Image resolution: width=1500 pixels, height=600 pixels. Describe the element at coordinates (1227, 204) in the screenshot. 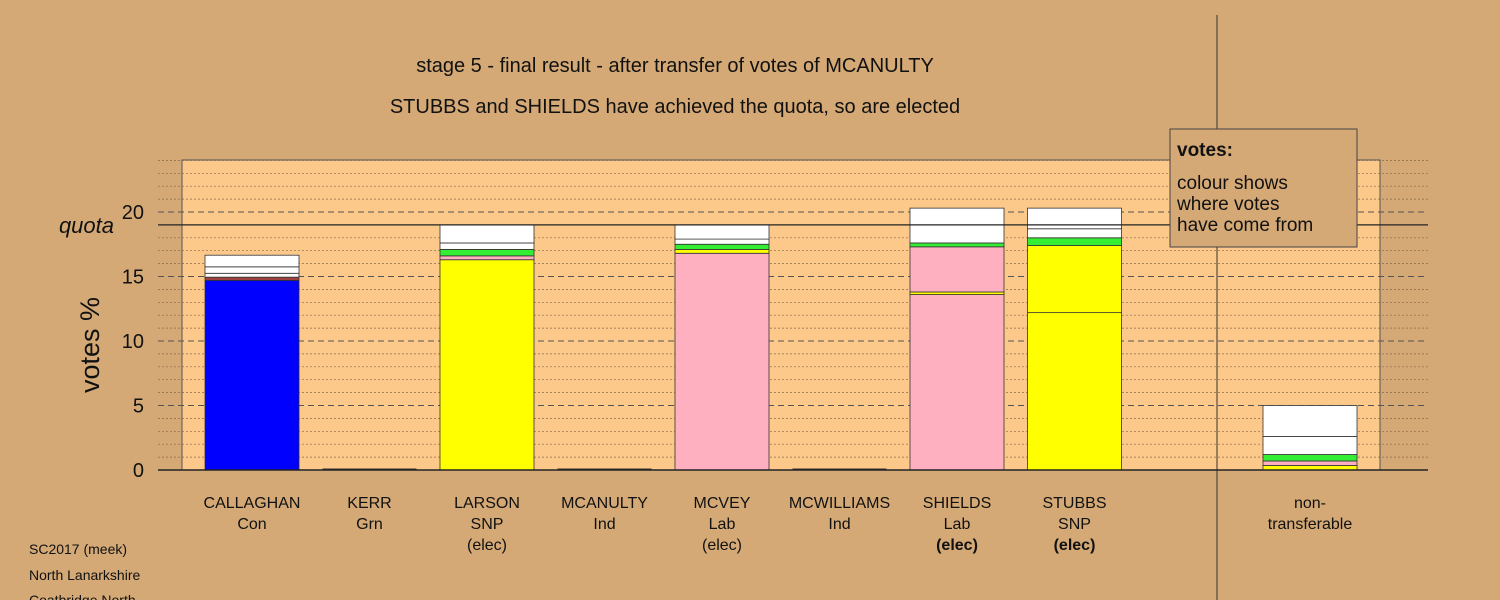

I see `legend-line-2: where votes` at that location.